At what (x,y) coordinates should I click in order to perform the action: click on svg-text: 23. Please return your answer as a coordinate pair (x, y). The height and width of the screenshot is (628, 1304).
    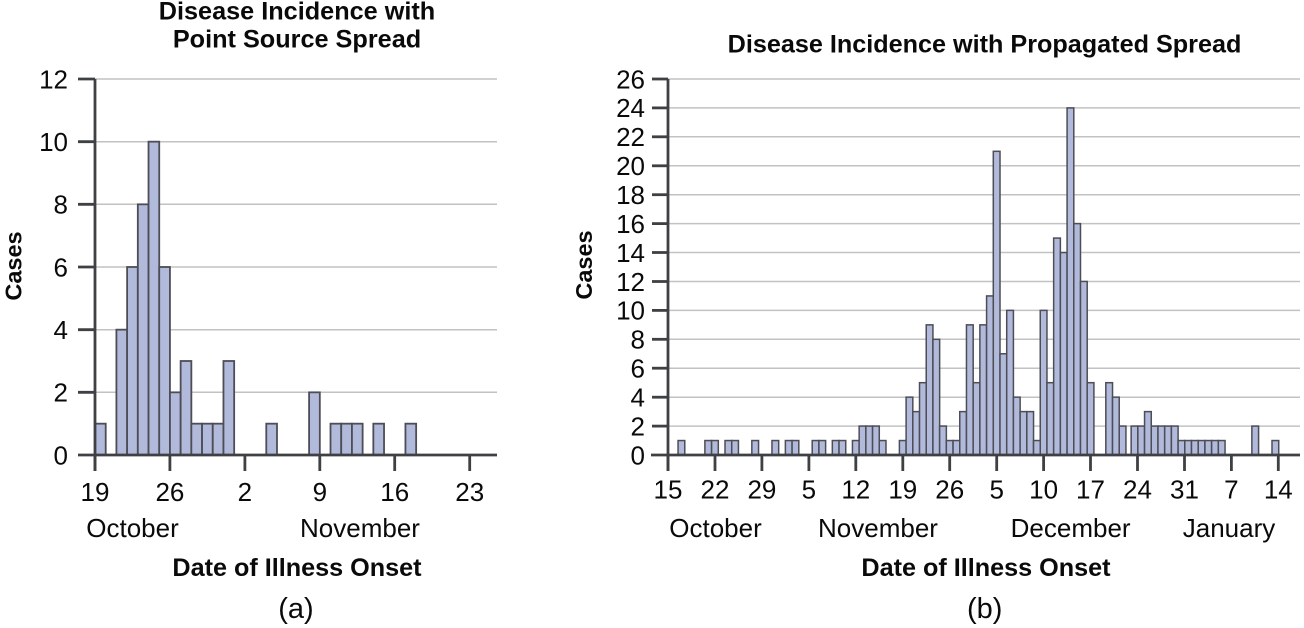
    Looking at the image, I should click on (469, 492).